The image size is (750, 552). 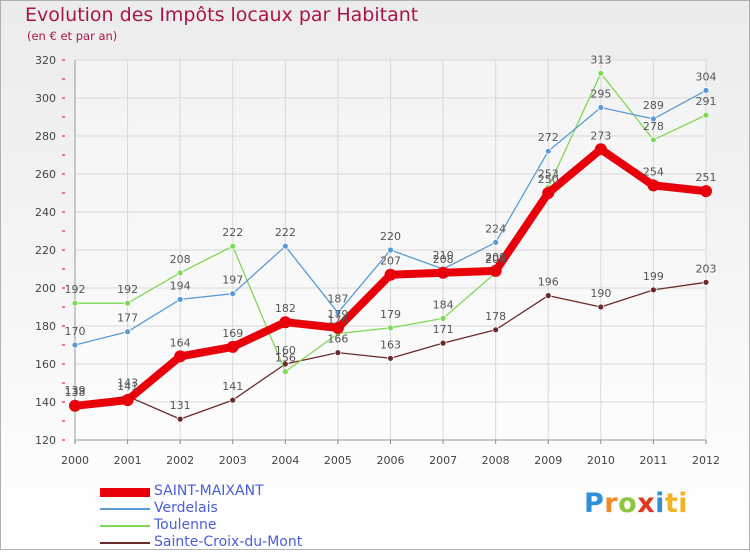 I want to click on data-label: 160, so click(x=285, y=350).